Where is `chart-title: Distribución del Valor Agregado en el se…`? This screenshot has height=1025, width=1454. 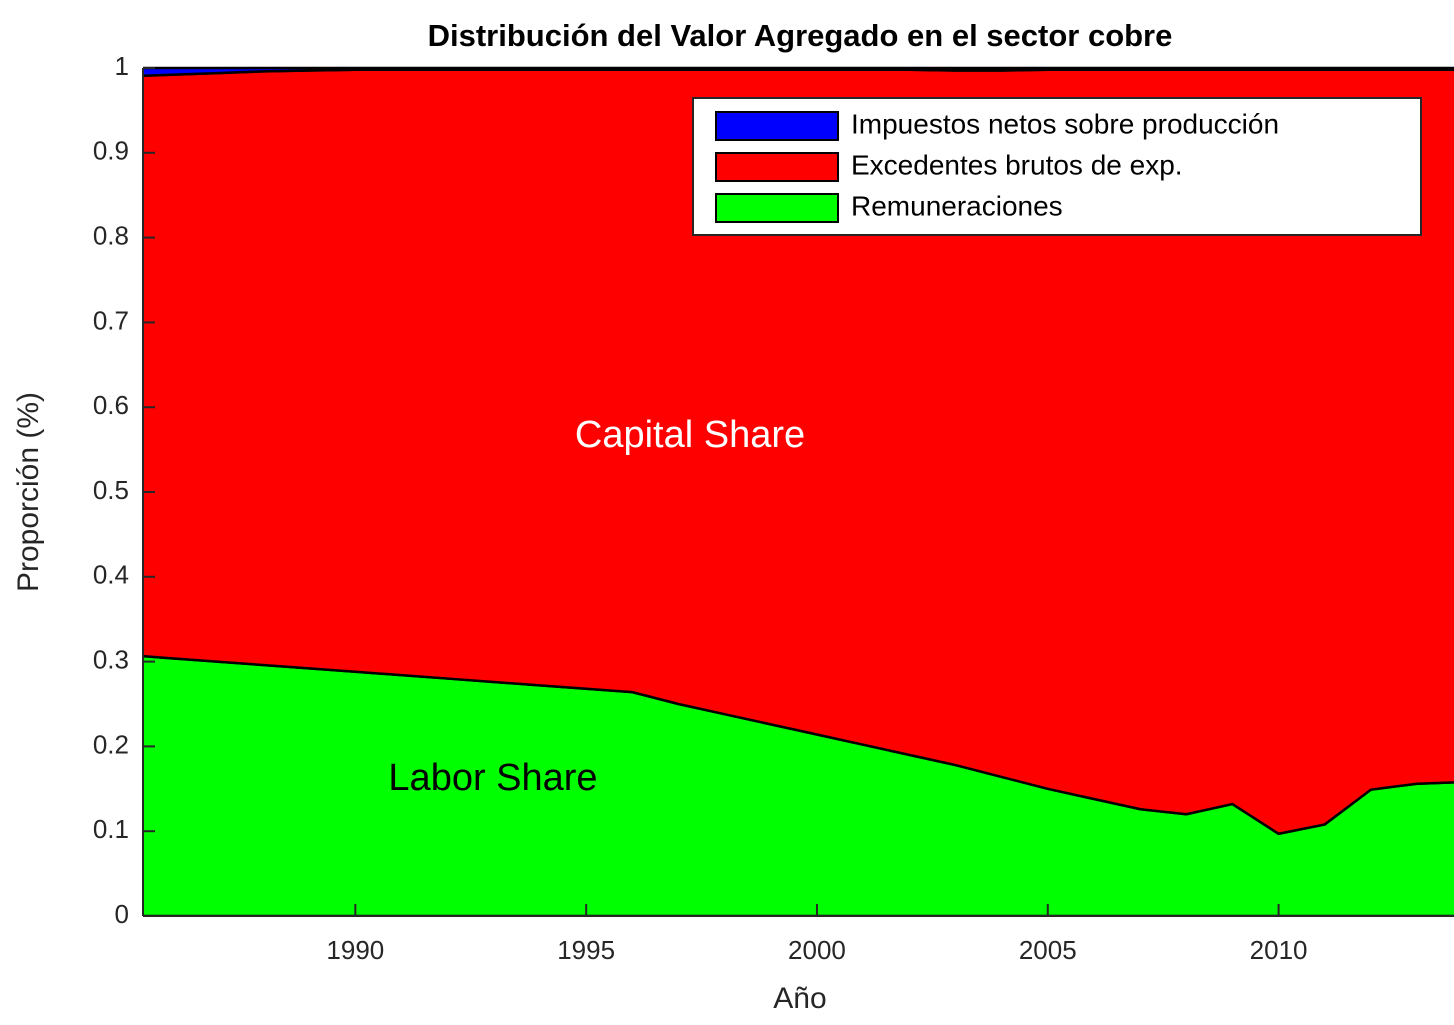
chart-title: Distribución del Valor Agregado en el se… is located at coordinates (800, 35).